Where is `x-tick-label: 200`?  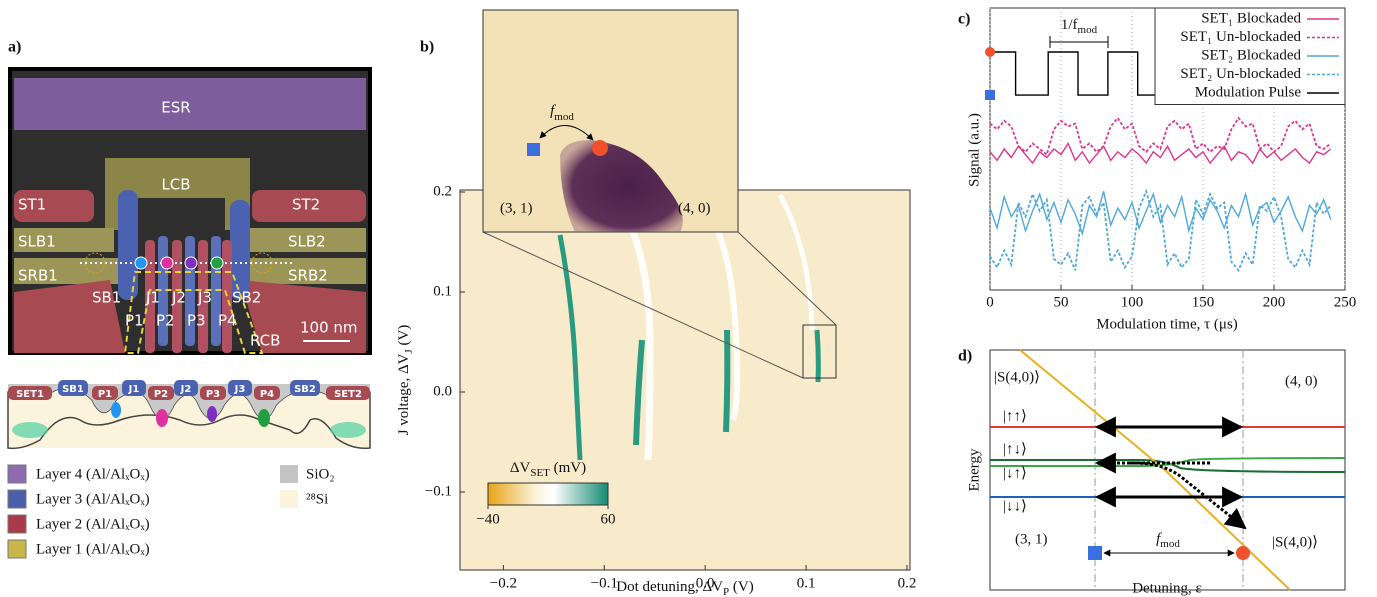
x-tick-label: 200 is located at coordinates (1274, 302).